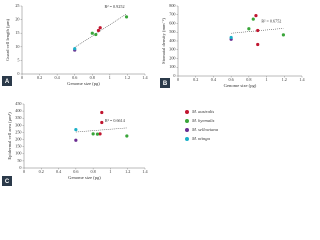  What do you see at coordinates (172, 31) in the screenshot?
I see `y-tick-label: 500` at bounding box center [172, 31].